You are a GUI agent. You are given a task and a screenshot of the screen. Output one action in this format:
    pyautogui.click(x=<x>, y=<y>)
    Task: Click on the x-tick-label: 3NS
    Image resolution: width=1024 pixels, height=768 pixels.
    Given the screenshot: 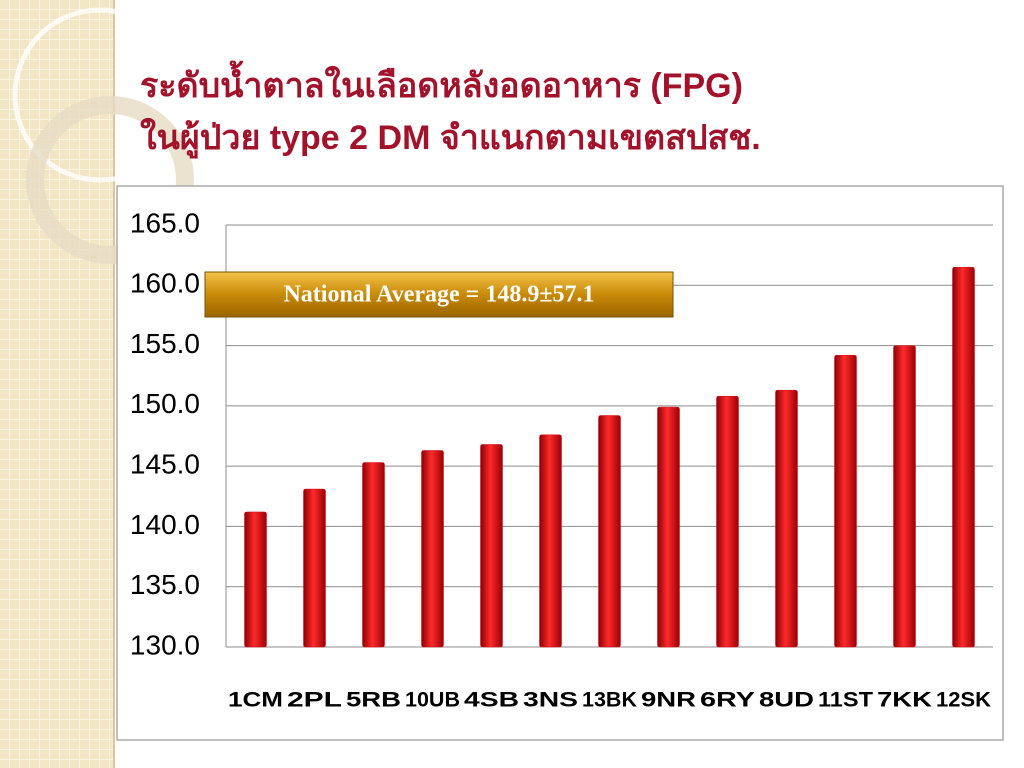 What is the action you would take?
    pyautogui.click(x=550, y=700)
    